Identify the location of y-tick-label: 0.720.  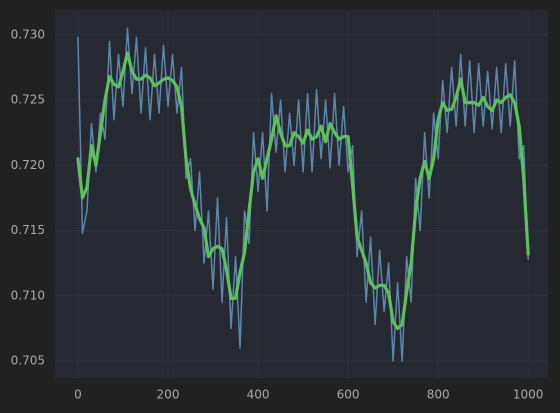
(28, 165).